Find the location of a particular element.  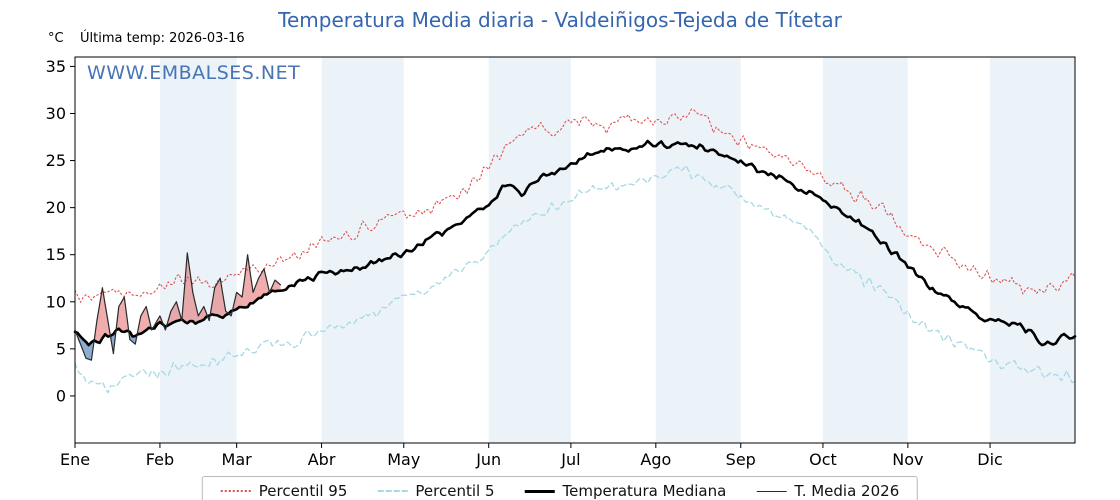

legend-item-percentil-5: Percentil 5 is located at coordinates (435, 491).